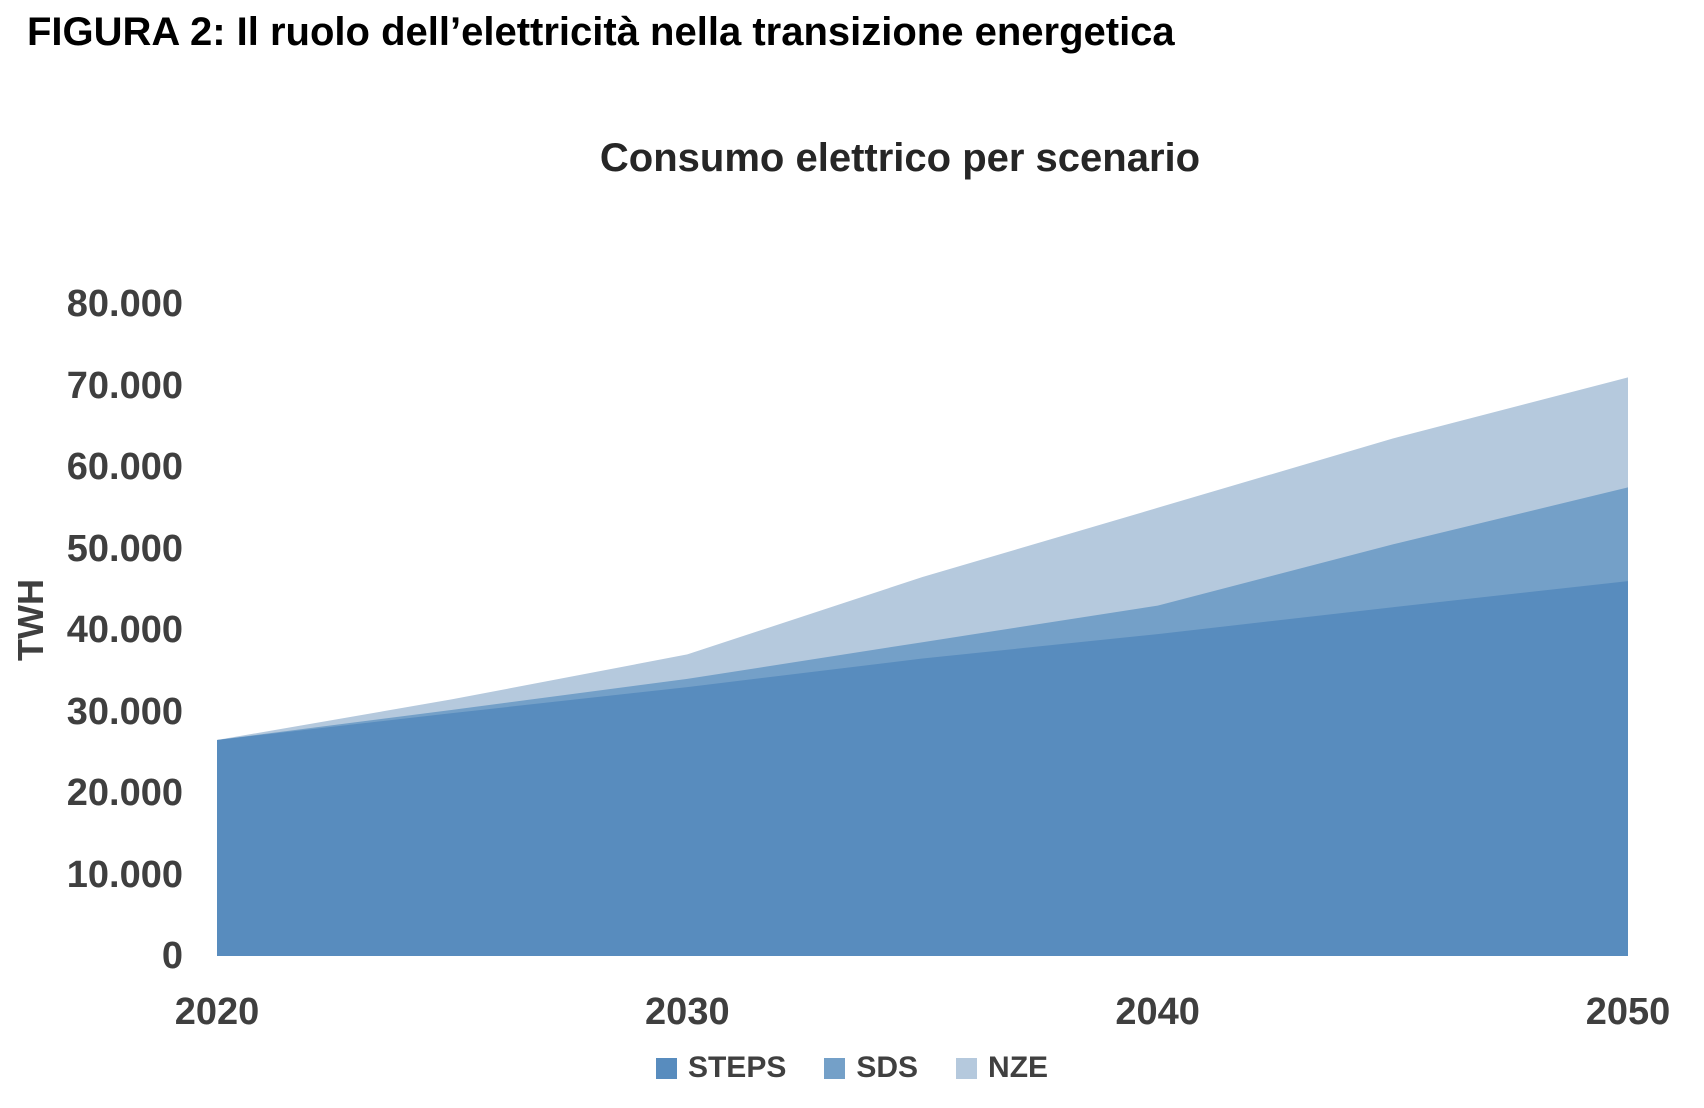 This screenshot has height=1108, width=1704. I want to click on y-tick-label: 50.000, so click(124, 548).